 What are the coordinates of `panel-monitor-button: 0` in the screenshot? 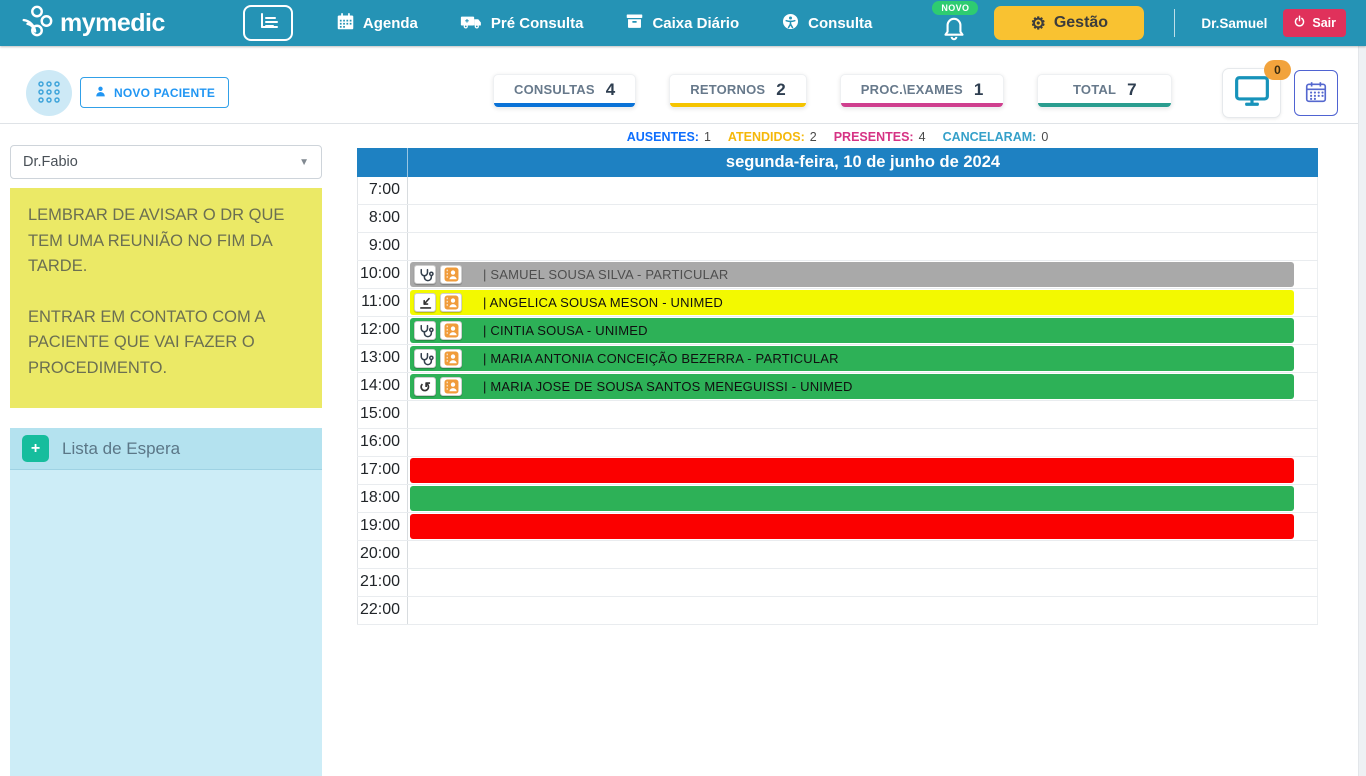 It's located at (1256, 89).